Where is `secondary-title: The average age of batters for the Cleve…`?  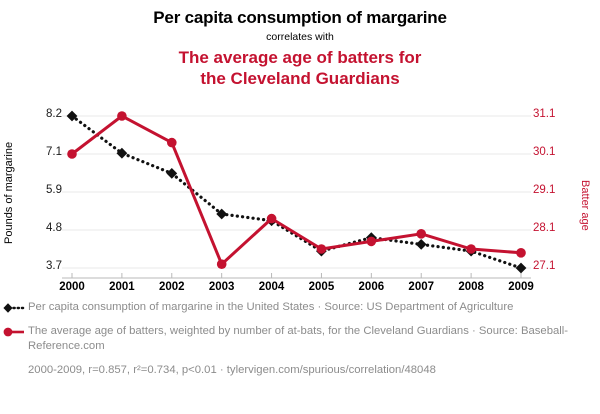 secondary-title: The average age of batters for the Cleve… is located at coordinates (300, 68).